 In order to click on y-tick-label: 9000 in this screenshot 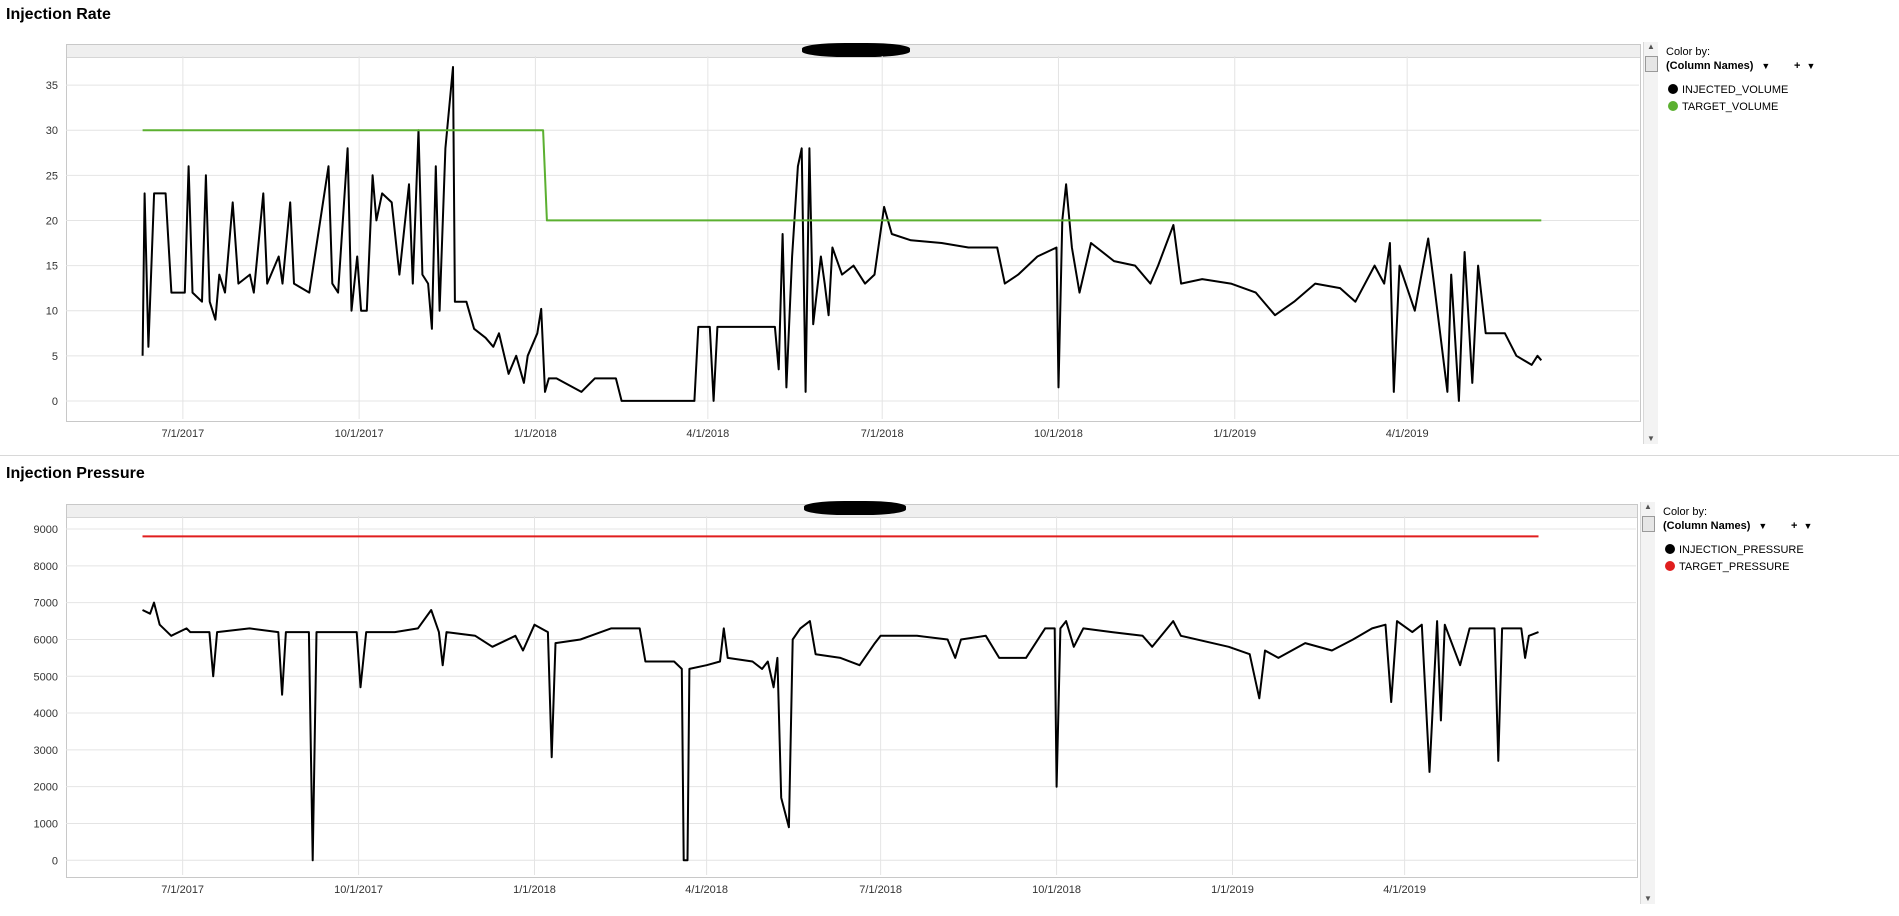, I will do `click(46, 530)`.